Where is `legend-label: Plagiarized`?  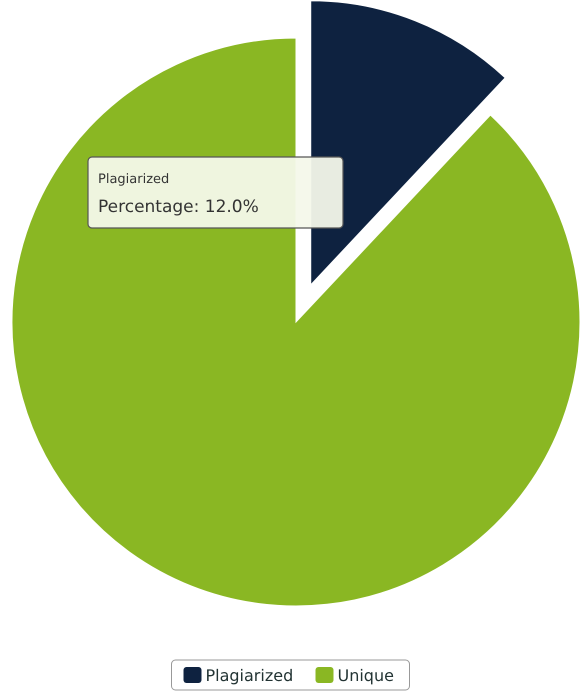
legend-label: Plagiarized is located at coordinates (250, 675).